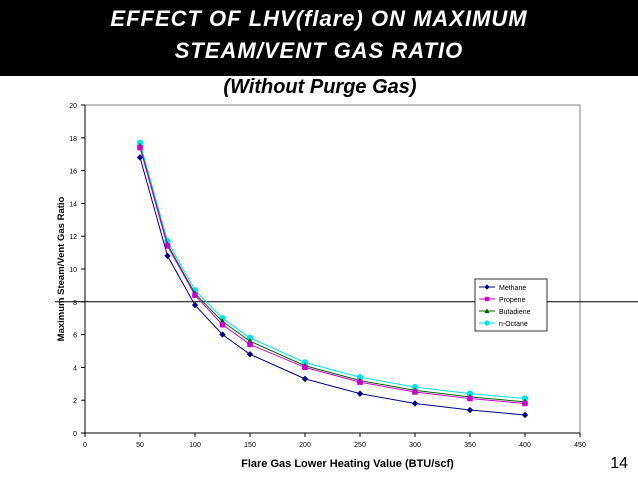  I want to click on y-tick-label: 18, so click(73, 139).